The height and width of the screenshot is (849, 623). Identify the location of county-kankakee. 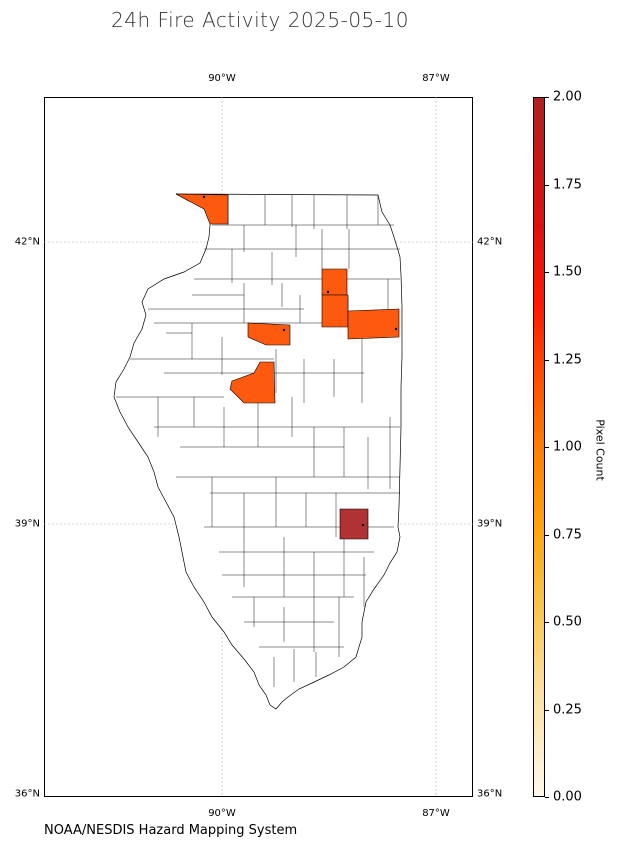
(335, 311).